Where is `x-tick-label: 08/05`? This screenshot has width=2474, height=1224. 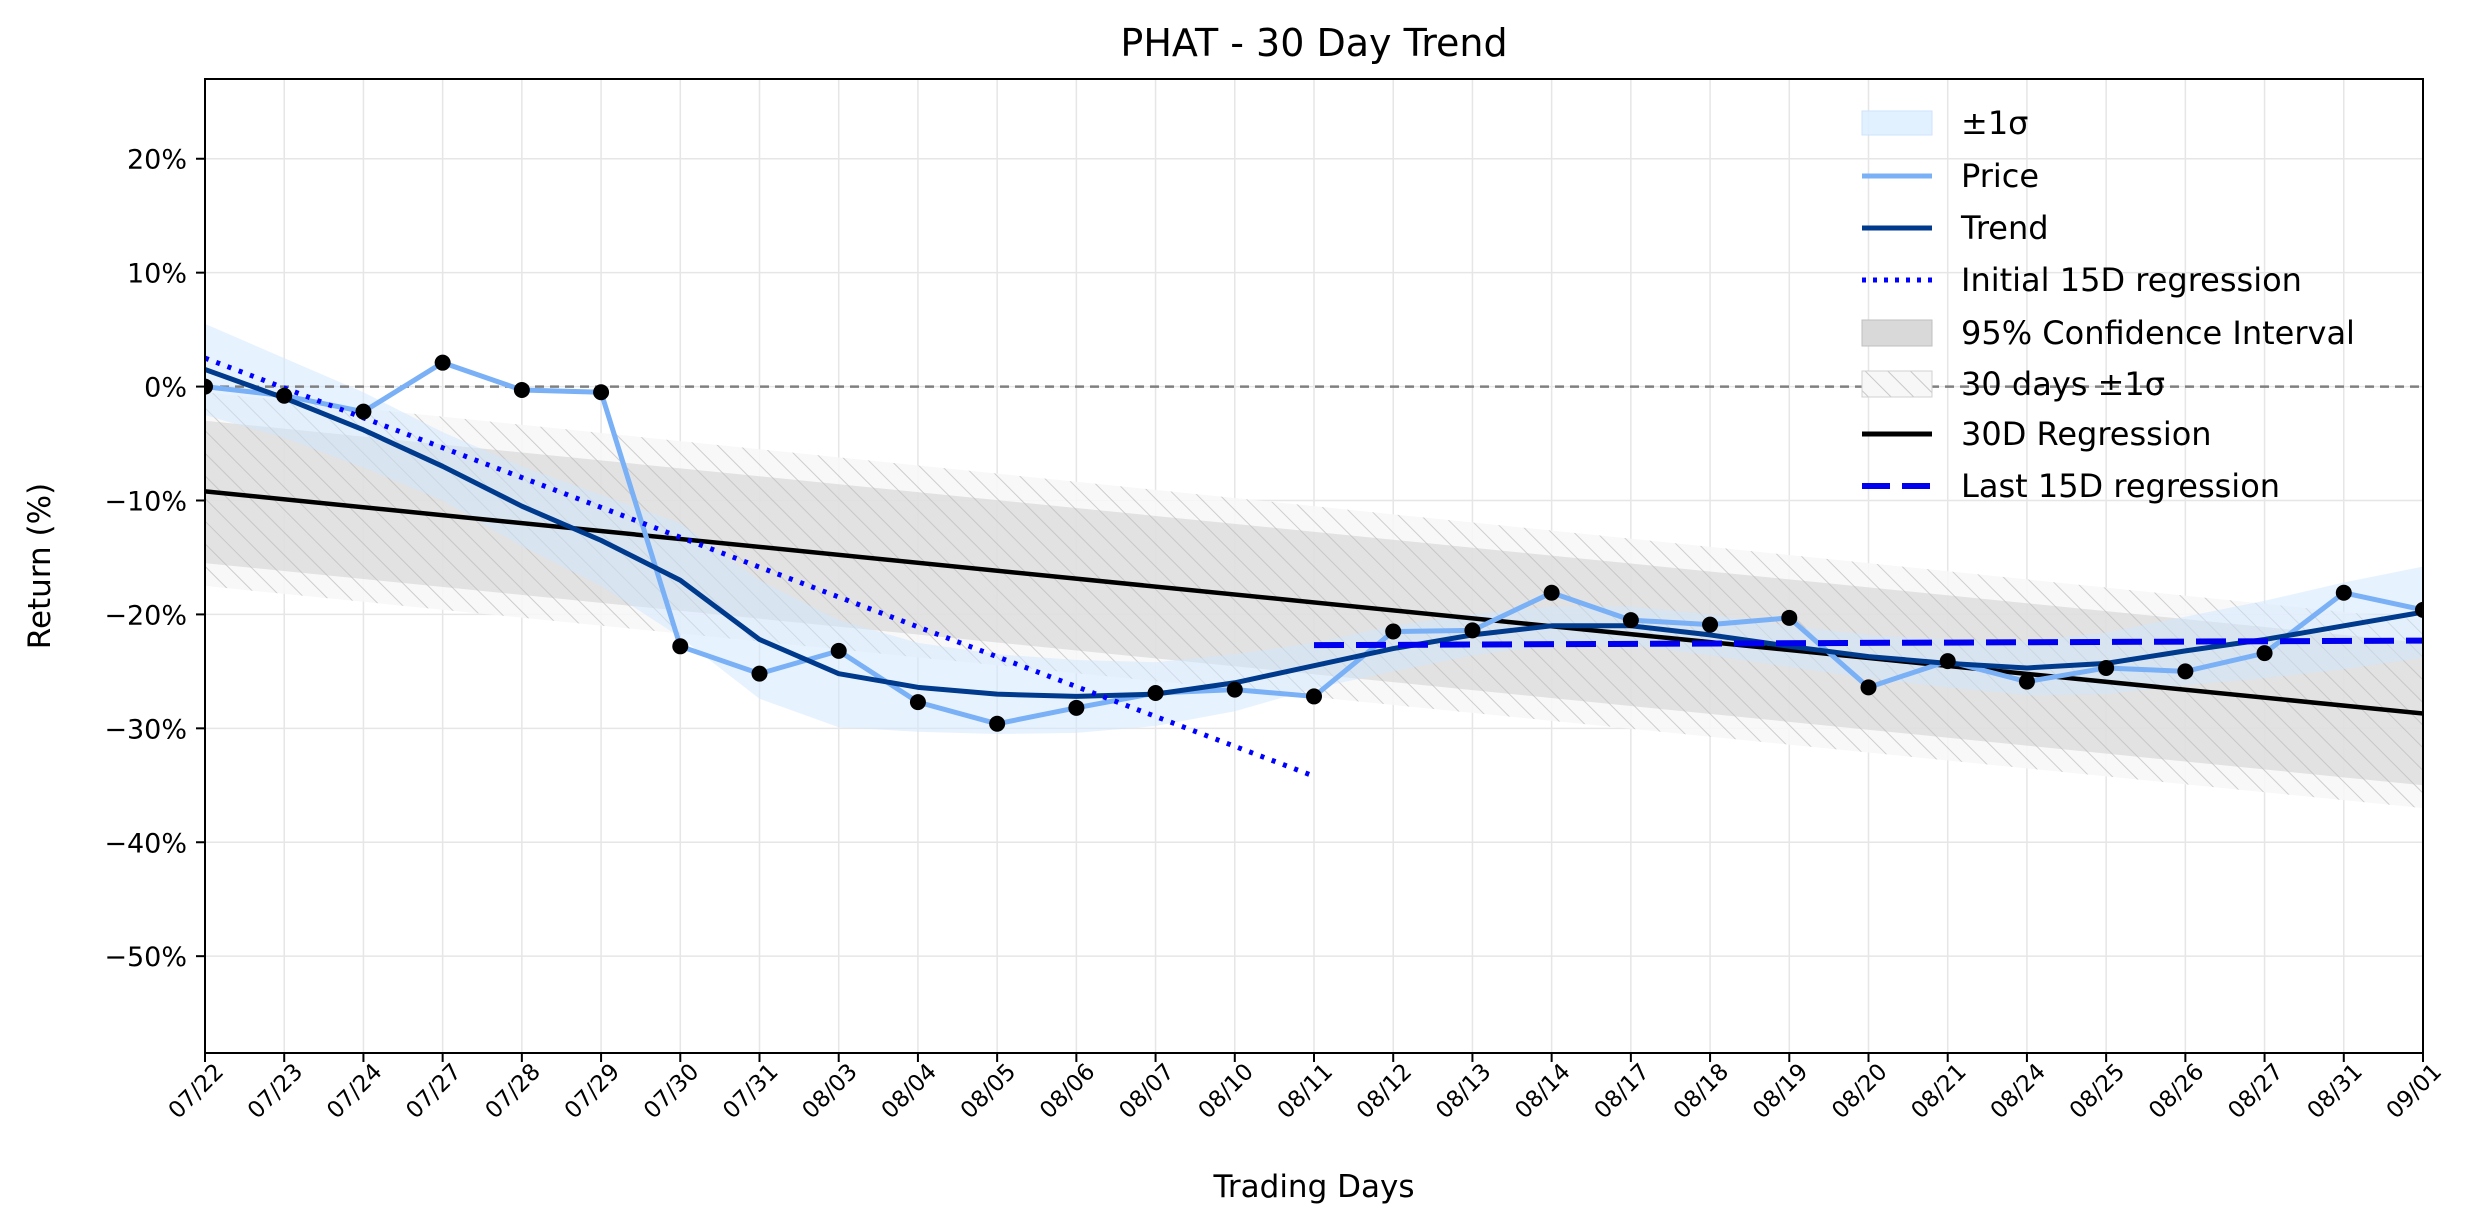
x-tick-label: 08/05 is located at coordinates (988, 1091).